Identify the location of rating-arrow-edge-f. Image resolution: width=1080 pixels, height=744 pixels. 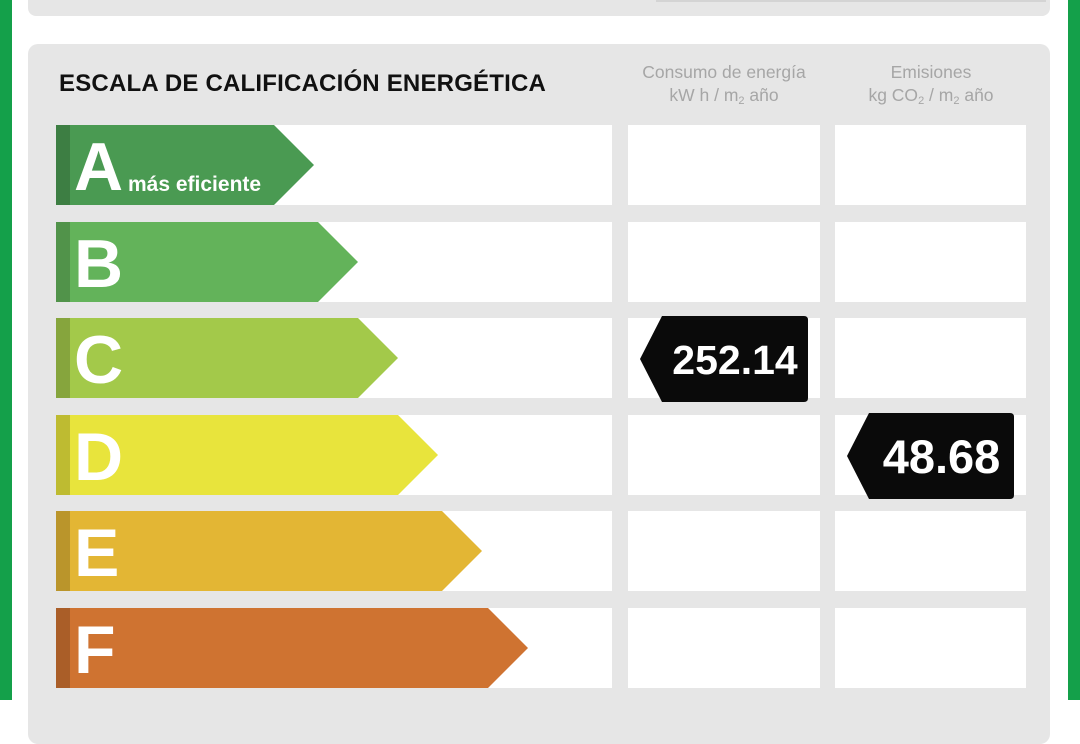
(63, 648).